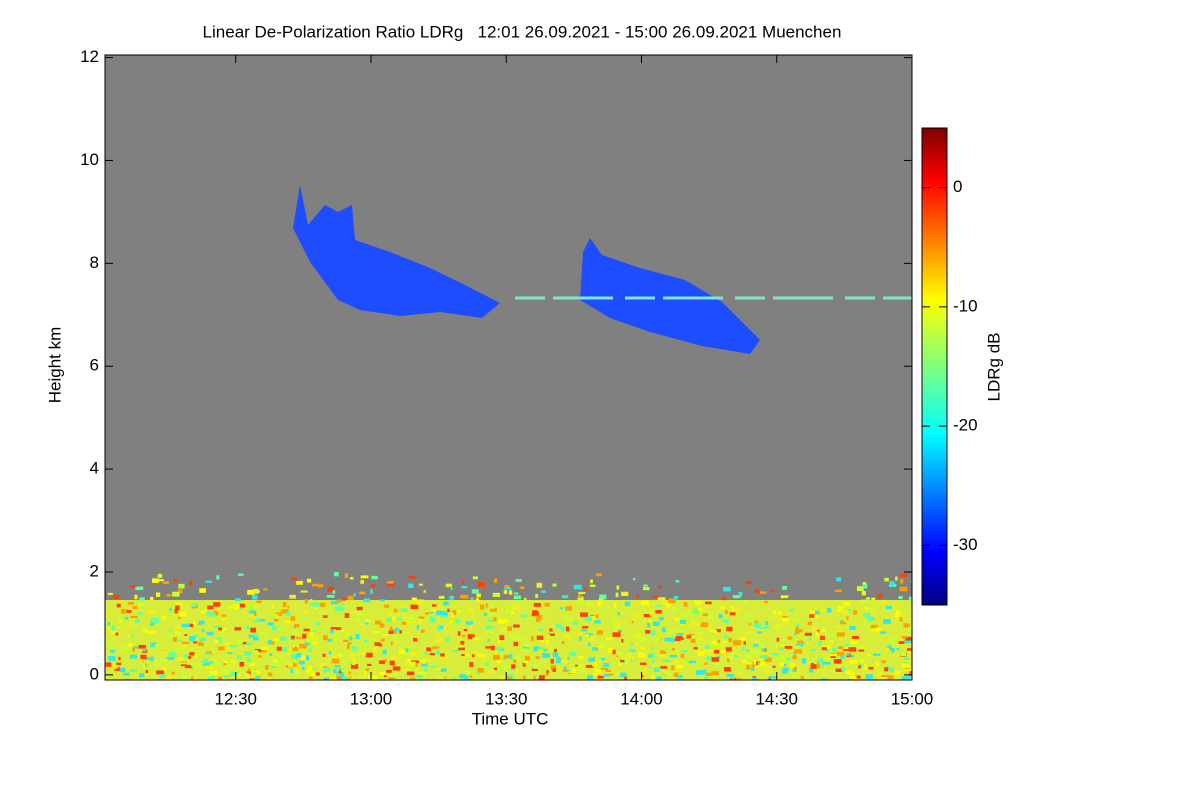 The image size is (1200, 800). What do you see at coordinates (965, 425) in the screenshot?
I see `colorbar-tick-label: -20` at bounding box center [965, 425].